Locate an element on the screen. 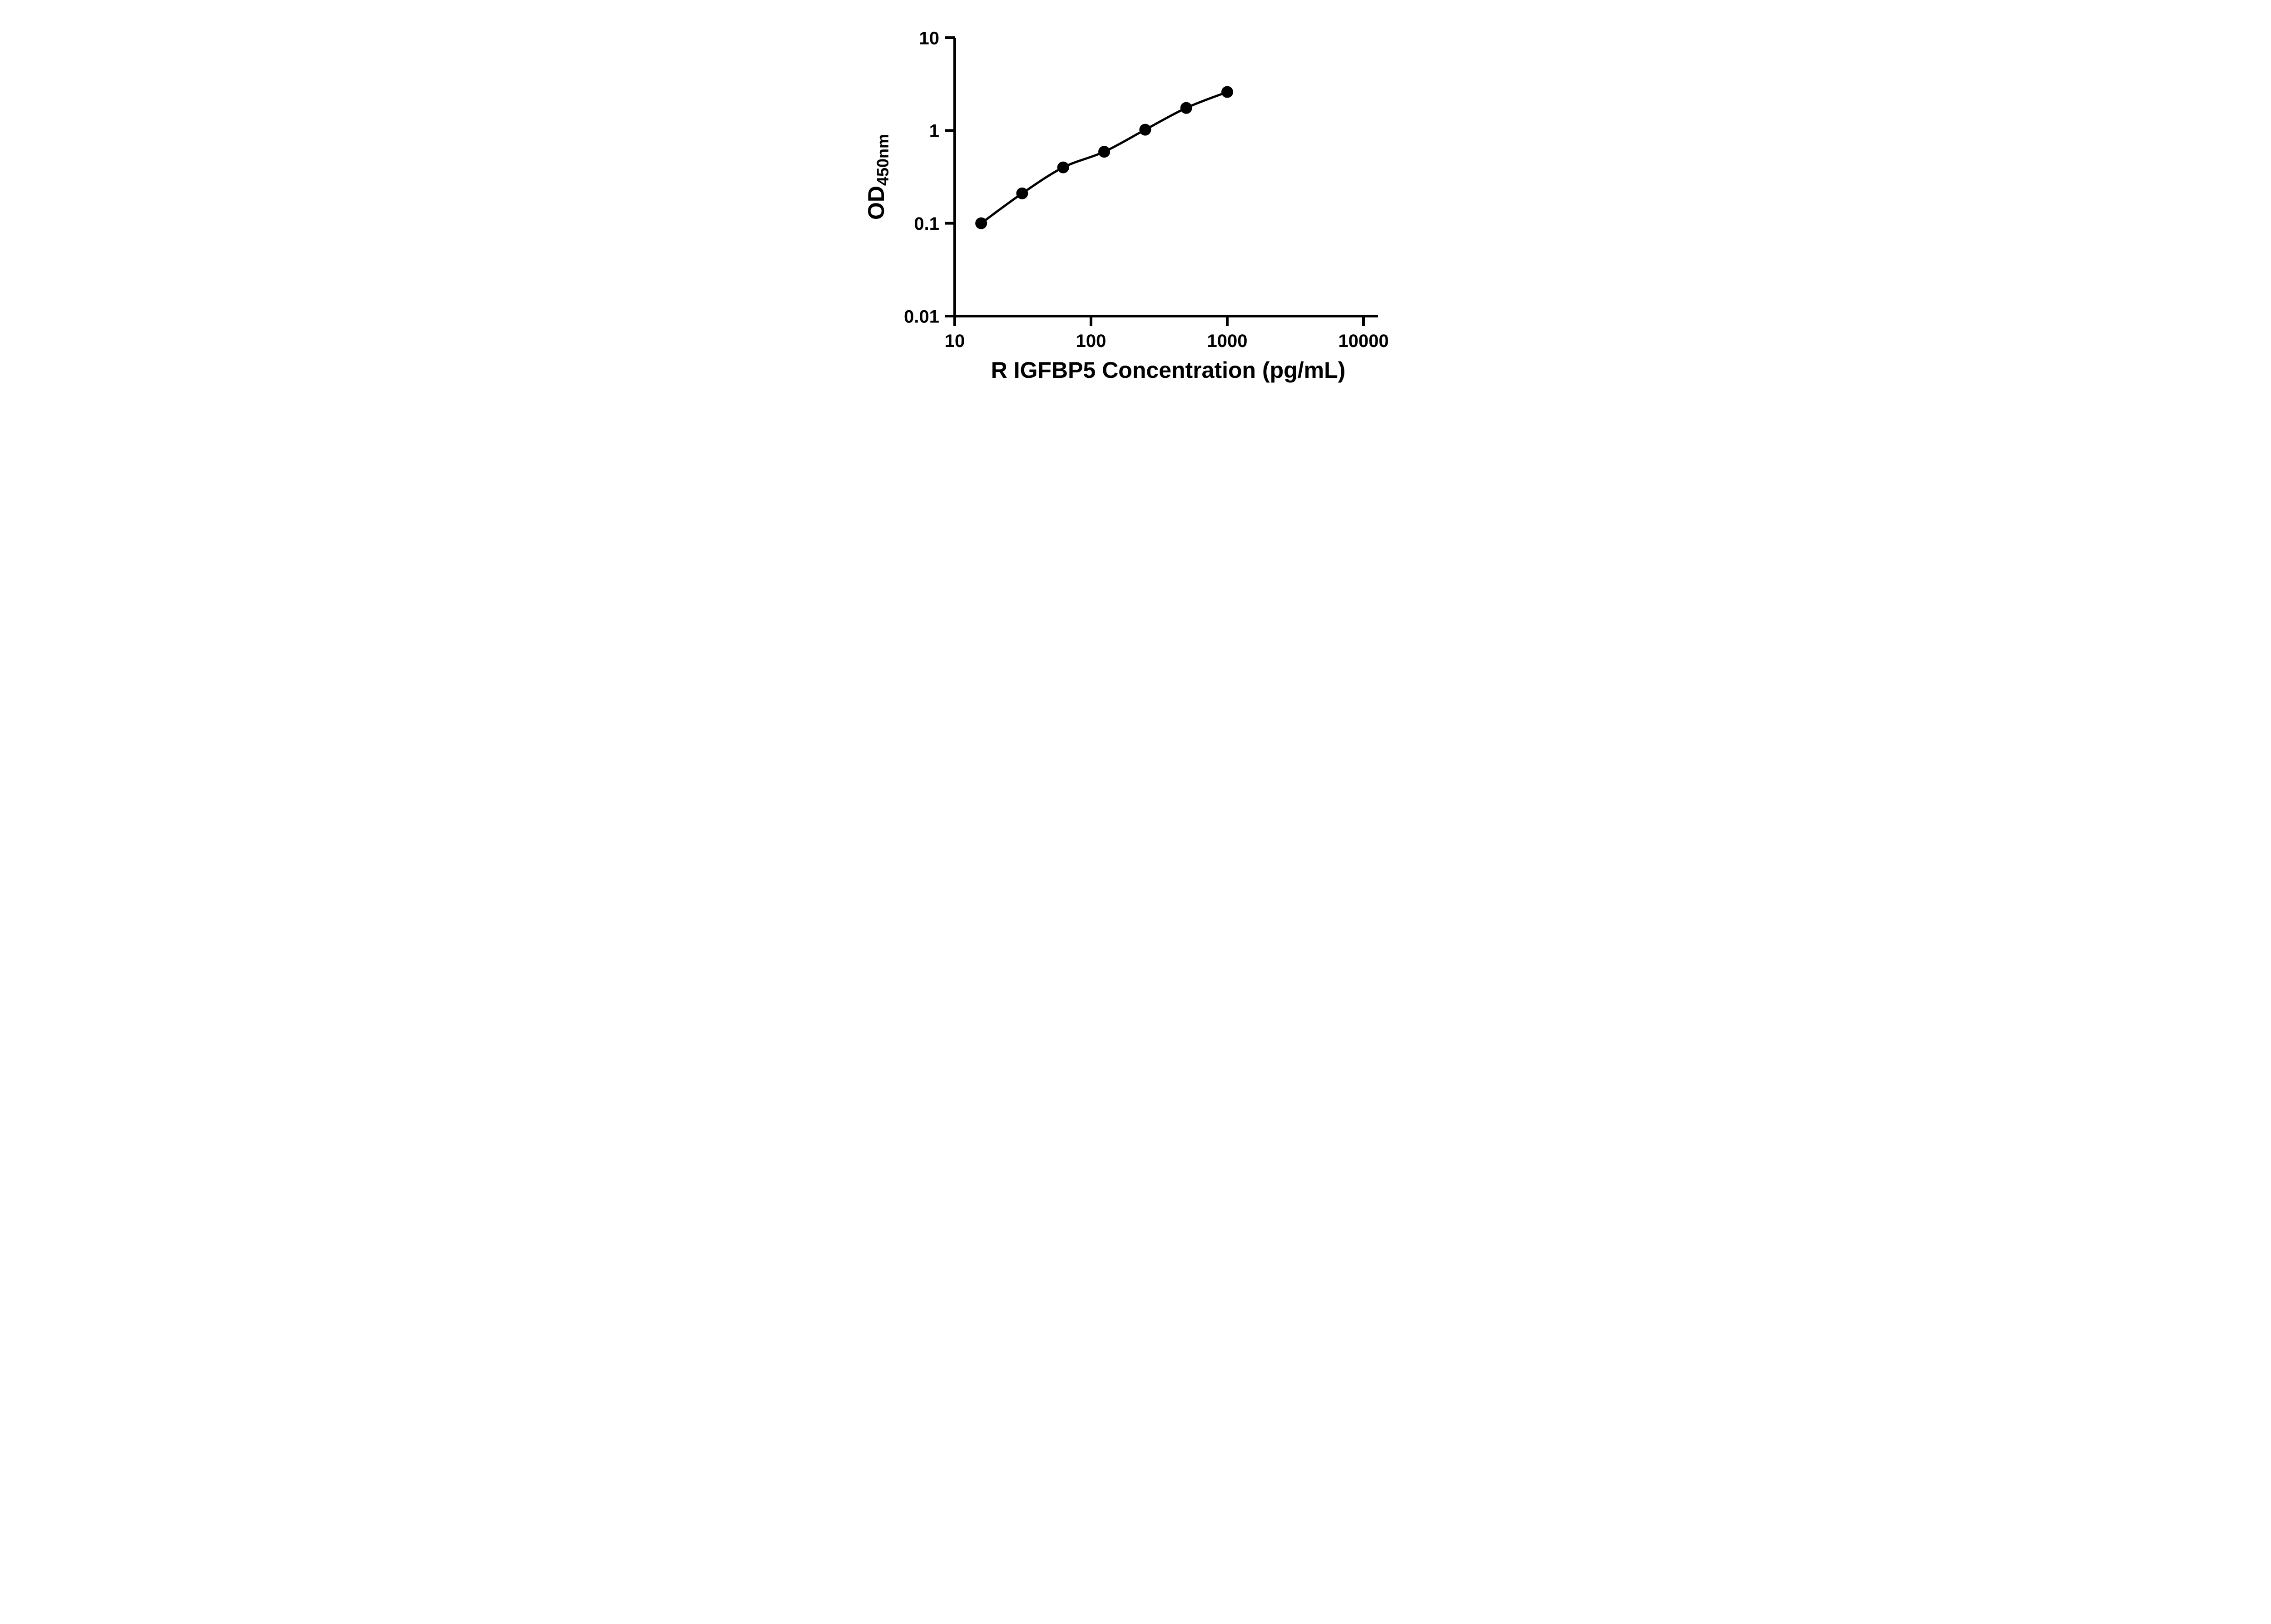 The height and width of the screenshot is (1624, 2271). y-tick-label: 10 is located at coordinates (929, 38).